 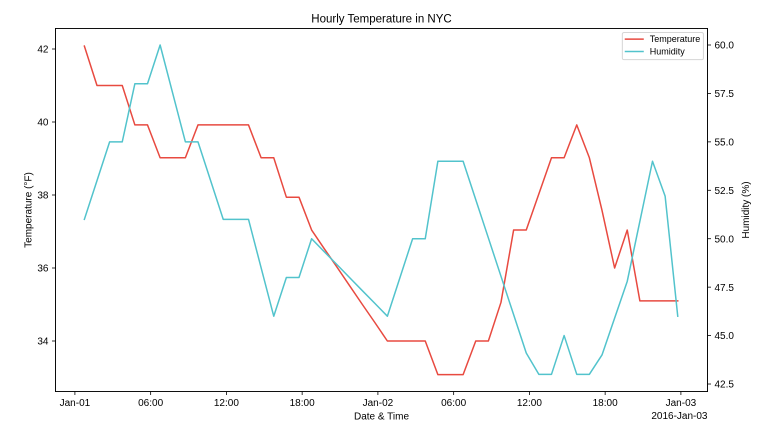 I want to click on svg-text: 47.5, so click(x=725, y=288).